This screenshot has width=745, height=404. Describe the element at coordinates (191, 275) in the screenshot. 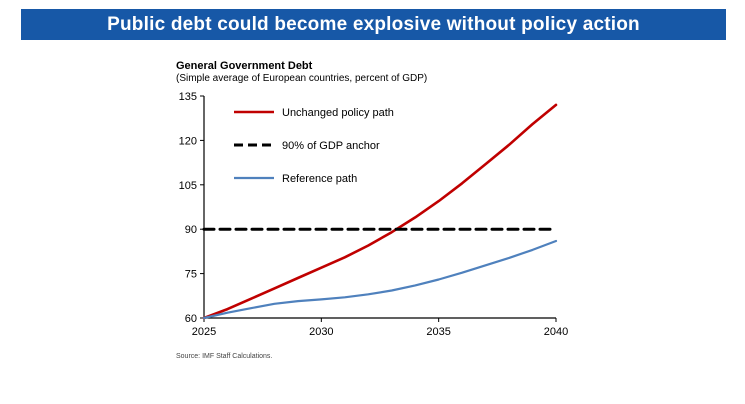

I see `y-tick-label: 75` at that location.